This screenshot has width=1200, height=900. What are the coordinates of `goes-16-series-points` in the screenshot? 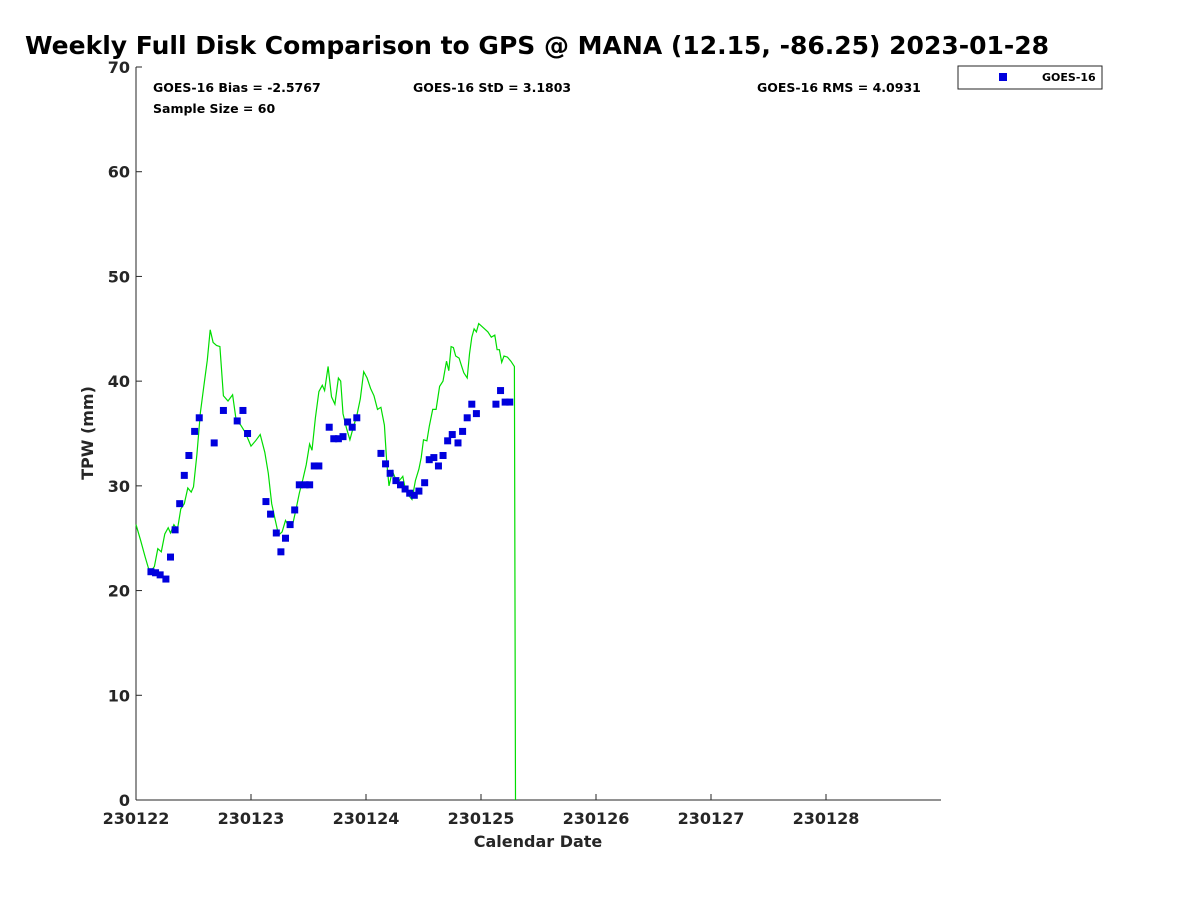 It's located at (330, 485).